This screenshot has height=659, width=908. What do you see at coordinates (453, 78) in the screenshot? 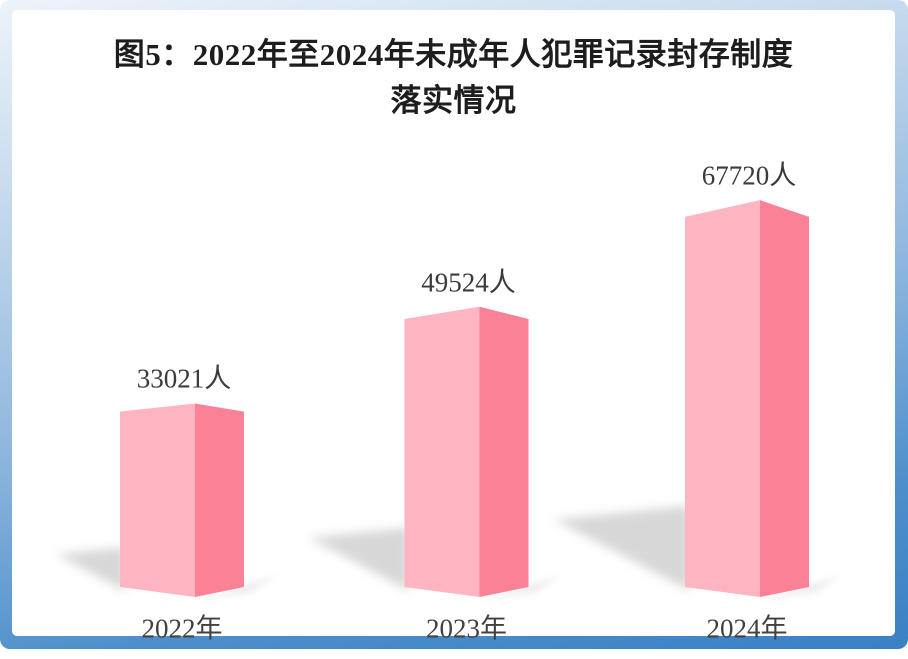
I see `chart-title: 图5：2022年至2024年未成年人犯罪记录封存制度 落实情况` at bounding box center [453, 78].